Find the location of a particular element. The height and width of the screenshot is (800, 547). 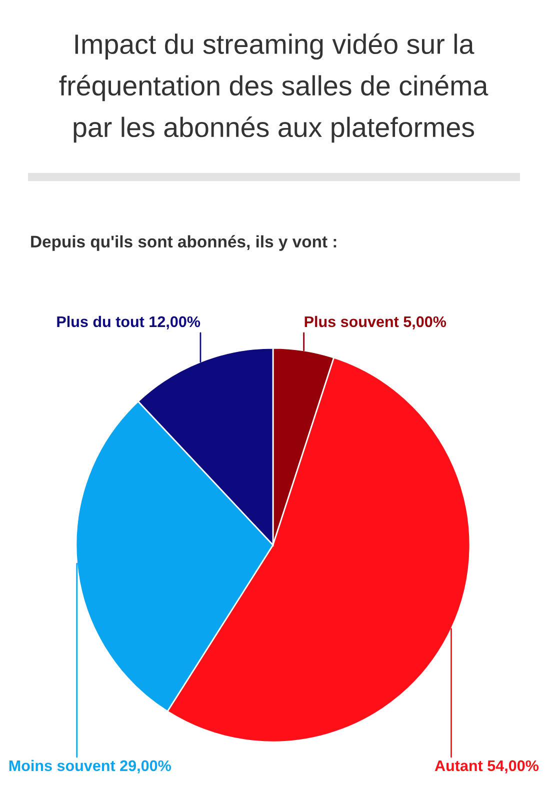

chart-title: Impact du streaming vidéo sur la fréquentation des salles de cinéma par les abonnés aux plateformes is located at coordinates (273, 88).